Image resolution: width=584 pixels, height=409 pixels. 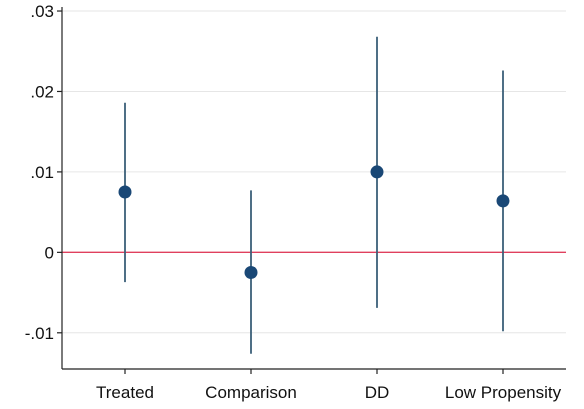 I want to click on x-category-label-0: Treated, so click(x=125, y=392).